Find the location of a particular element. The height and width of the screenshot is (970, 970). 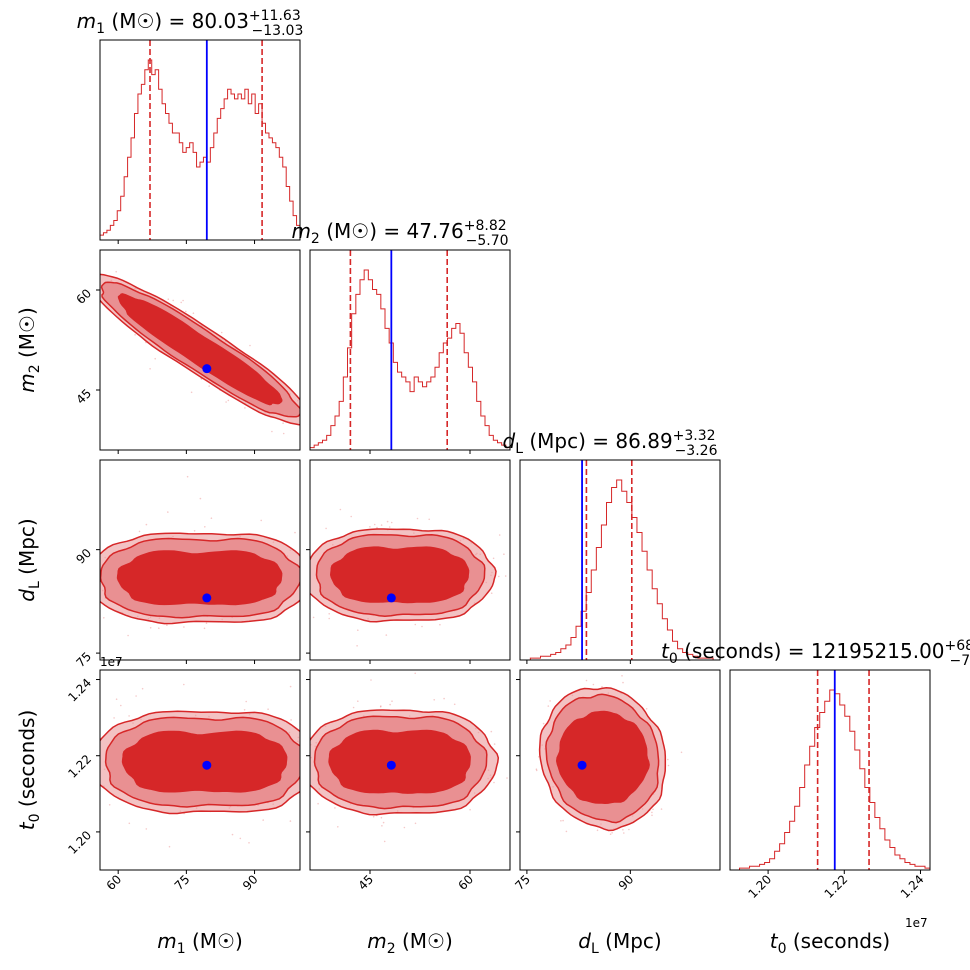

y-offset-label: 1e7 is located at coordinates (111, 662).